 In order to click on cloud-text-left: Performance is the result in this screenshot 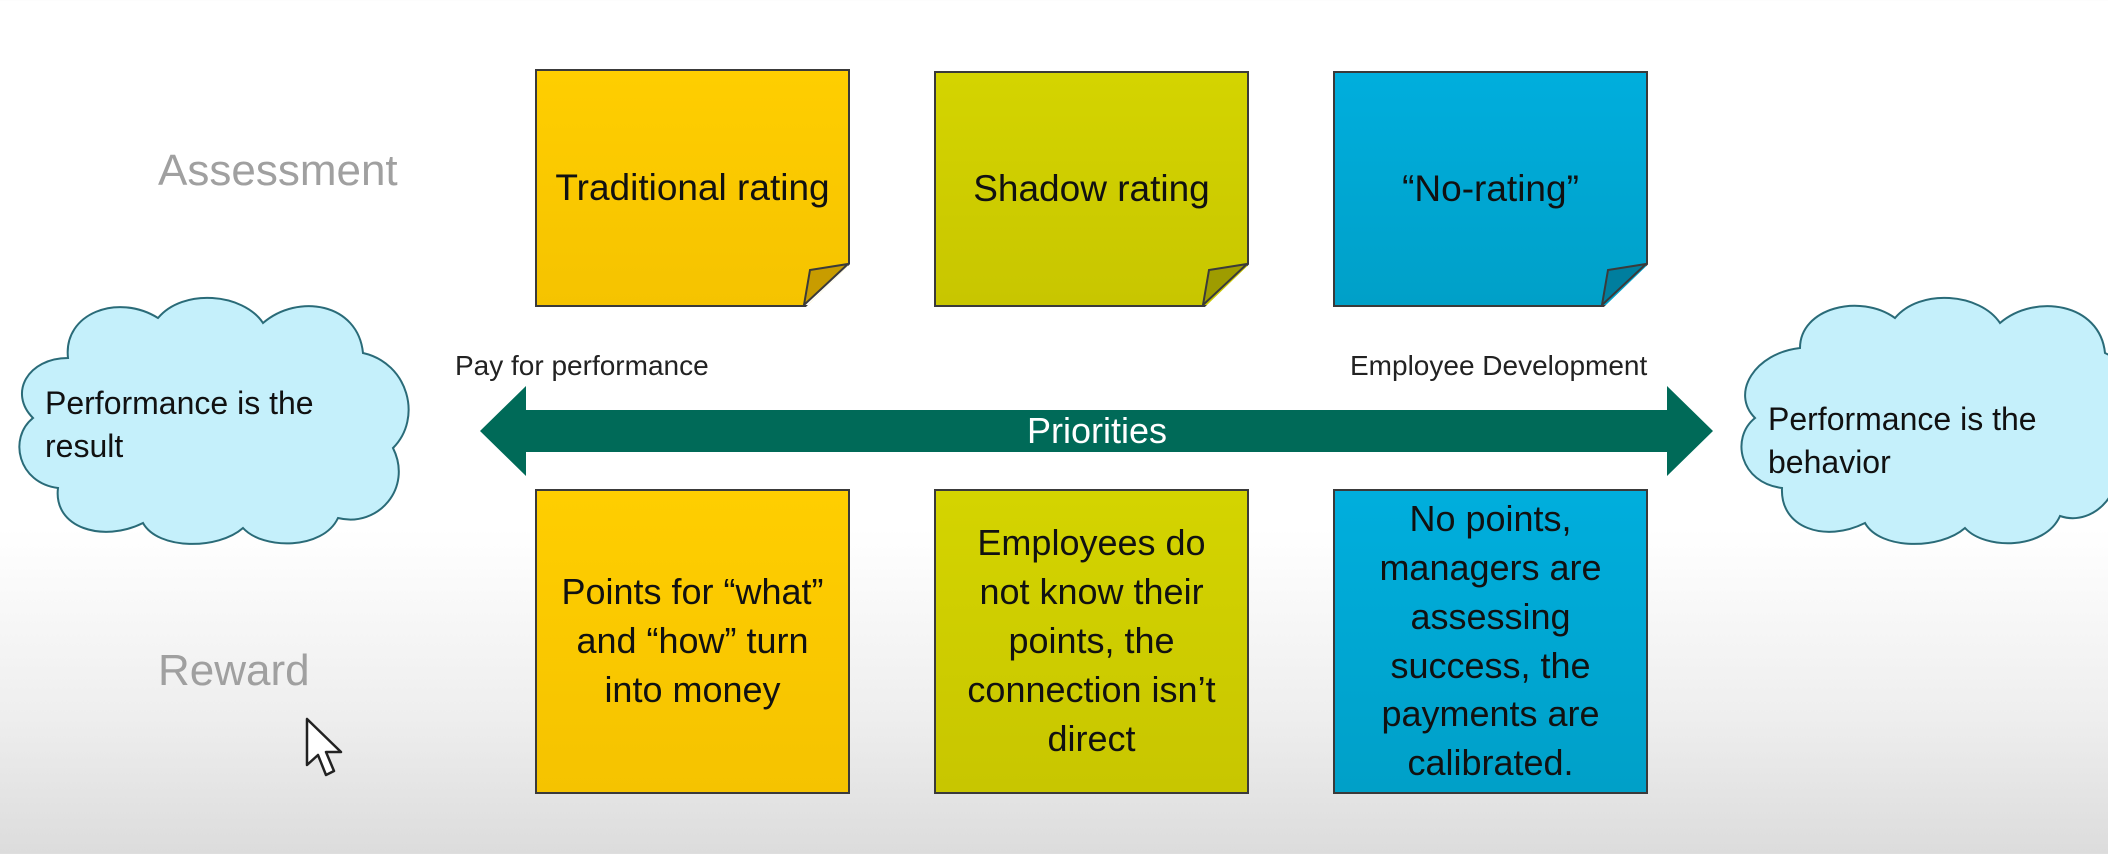, I will do `click(179, 425)`.